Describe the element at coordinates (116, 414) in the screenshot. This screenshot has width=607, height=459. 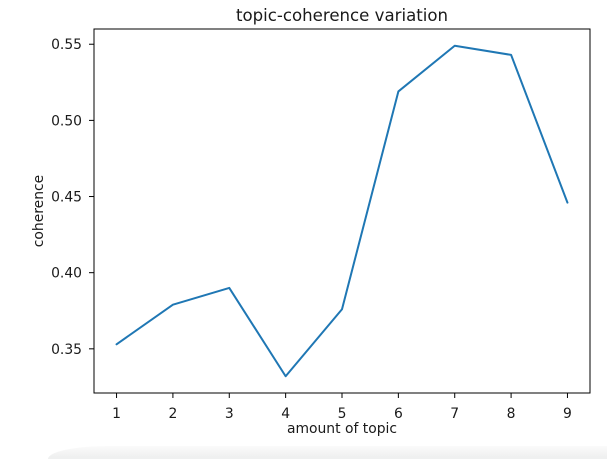
I see `x-tick-label: 1` at that location.